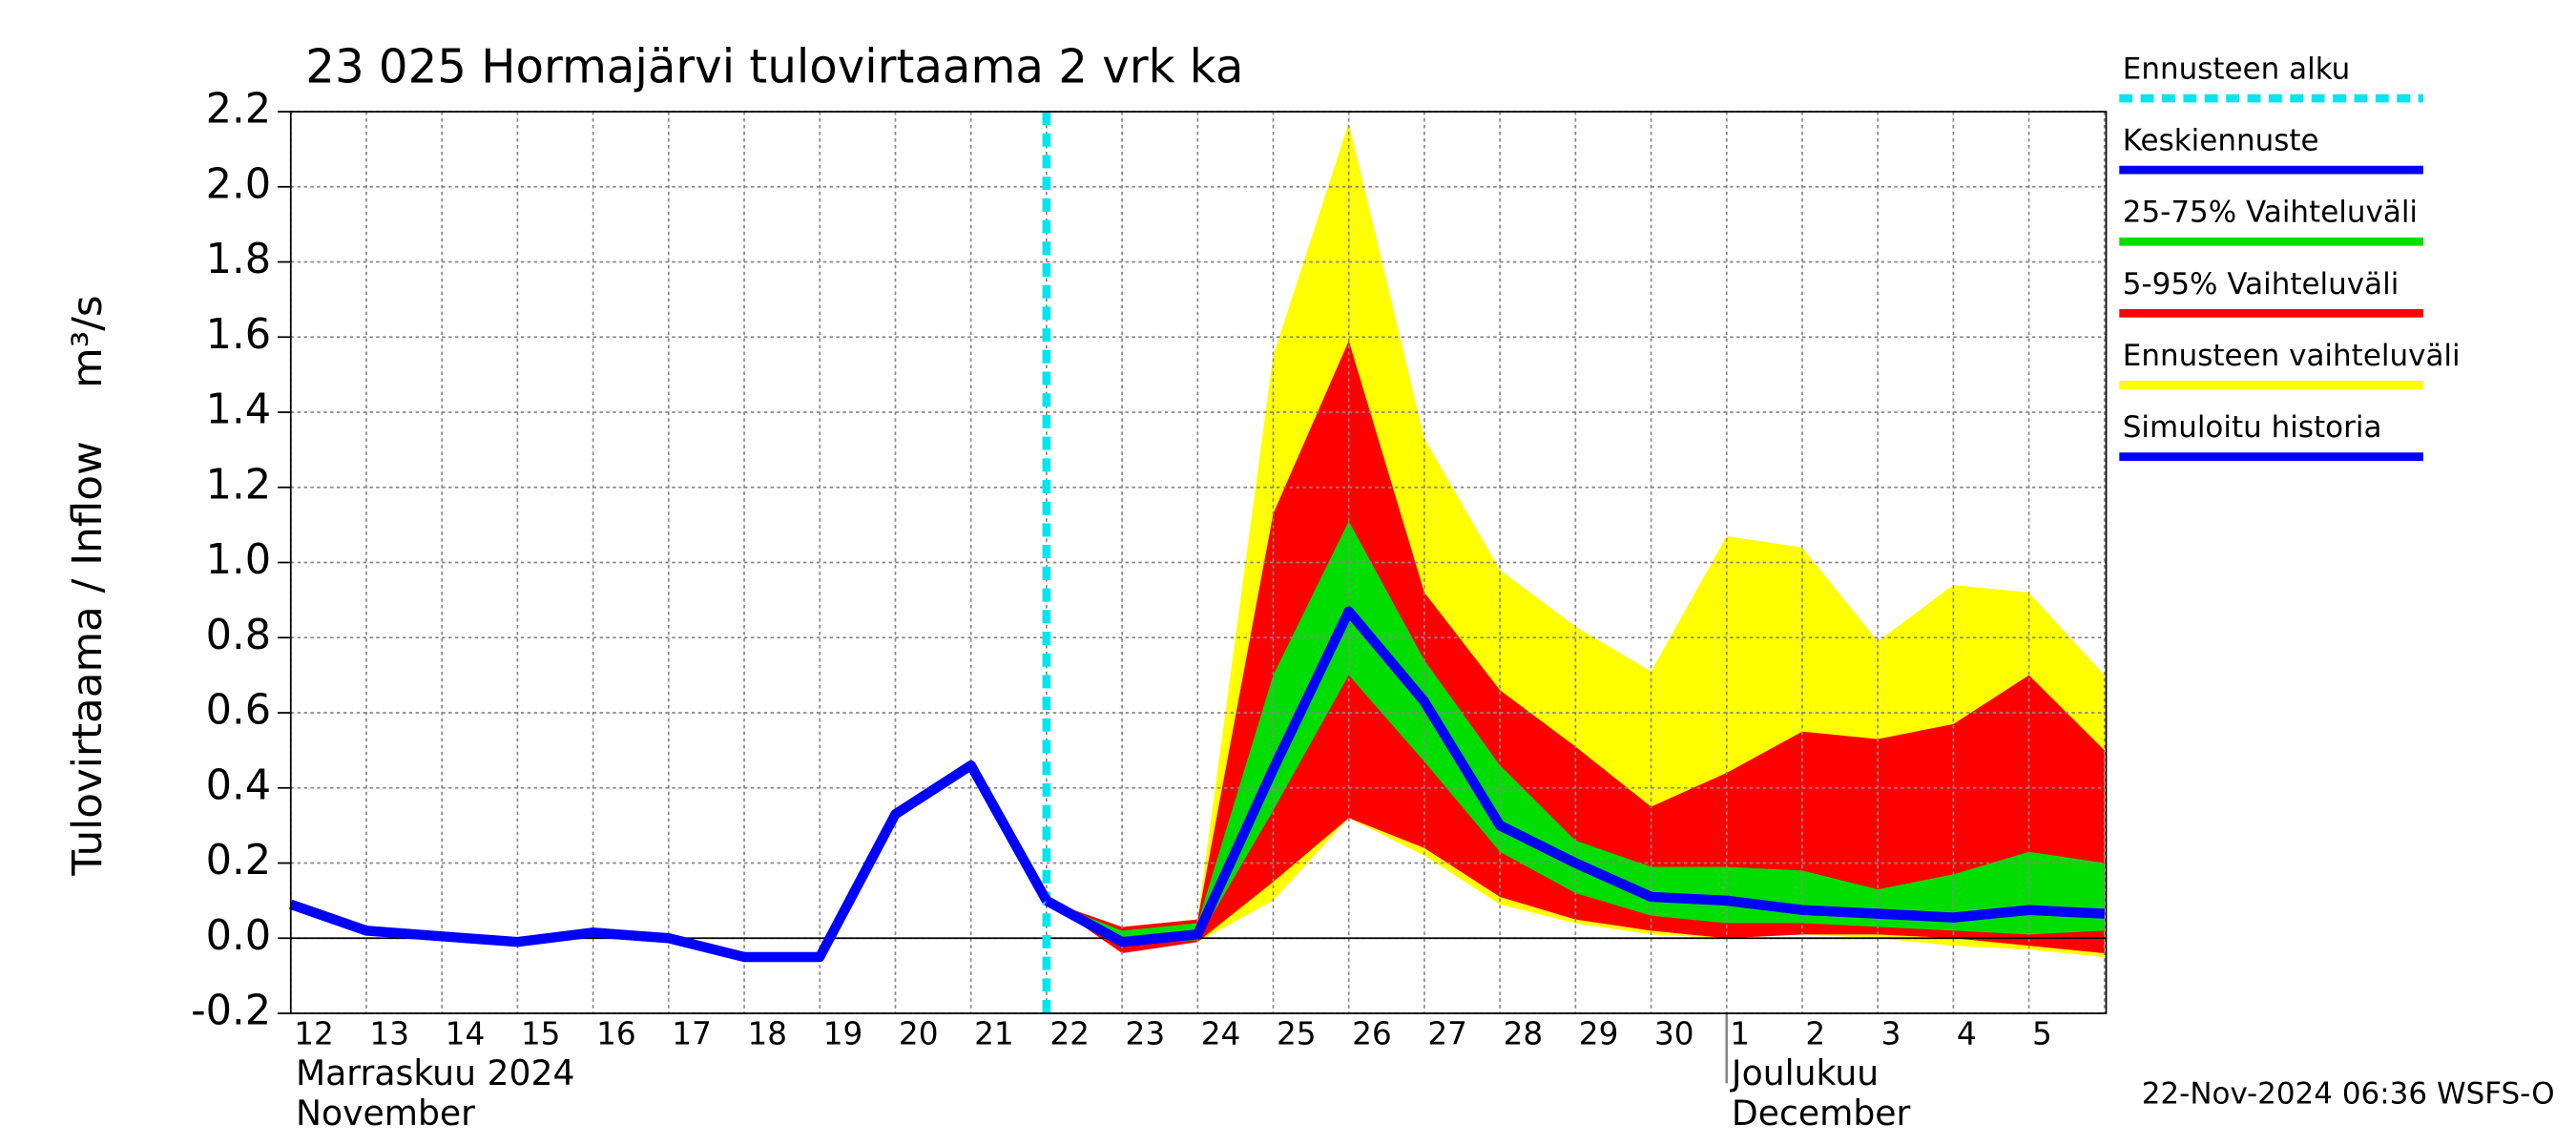 This screenshot has width=2576, height=1145. Describe the element at coordinates (238, 635) in the screenshot. I see `y-tick-label: 0.8` at that location.